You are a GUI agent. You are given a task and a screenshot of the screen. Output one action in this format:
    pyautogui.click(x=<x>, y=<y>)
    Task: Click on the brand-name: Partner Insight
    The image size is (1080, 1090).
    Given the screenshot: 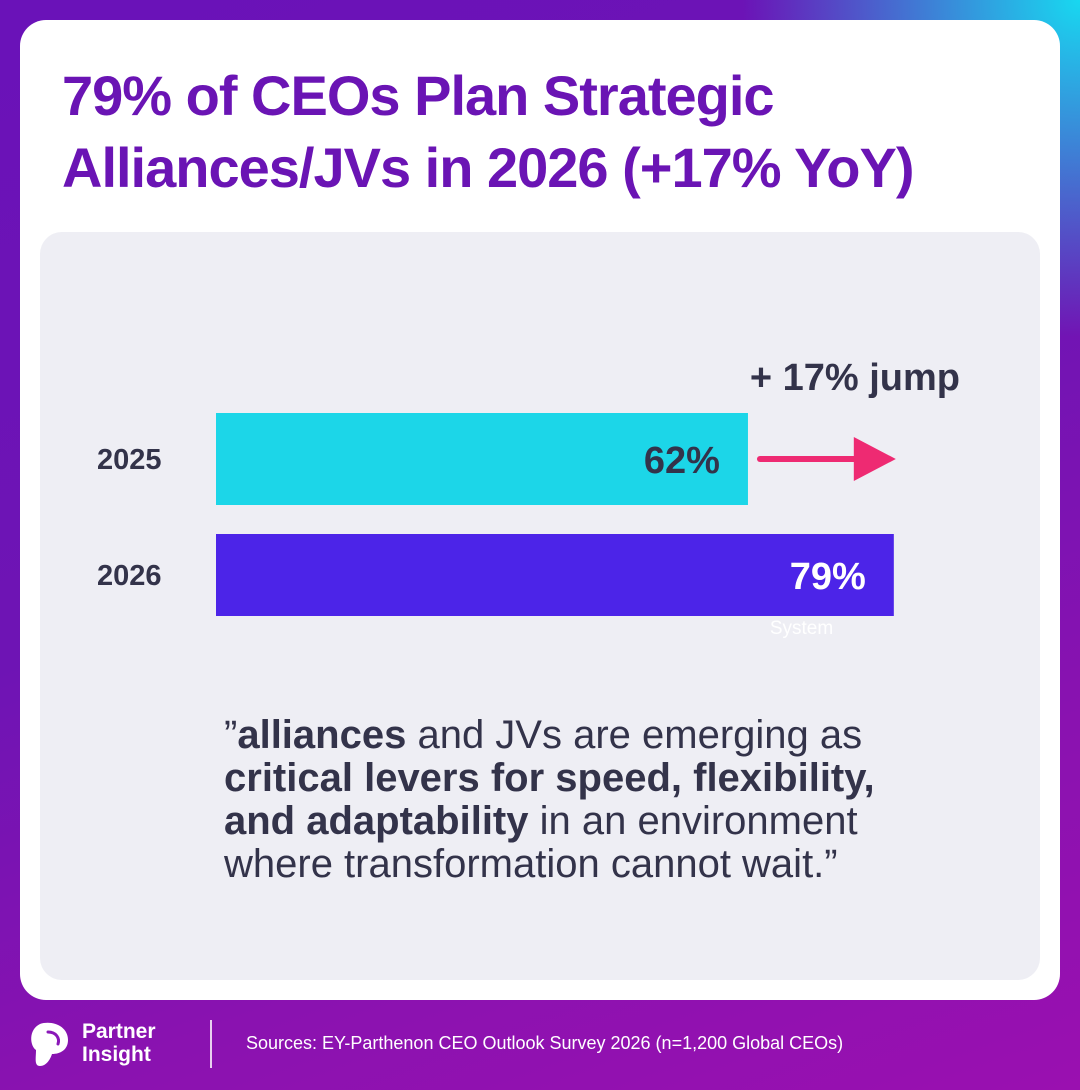 What is the action you would take?
    pyautogui.click(x=119, y=1043)
    